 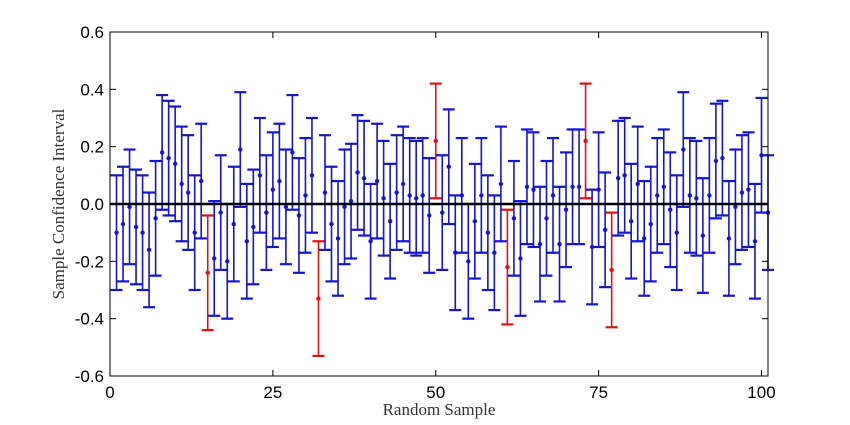 I want to click on x-axis-label: Random Sample, so click(x=439, y=409).